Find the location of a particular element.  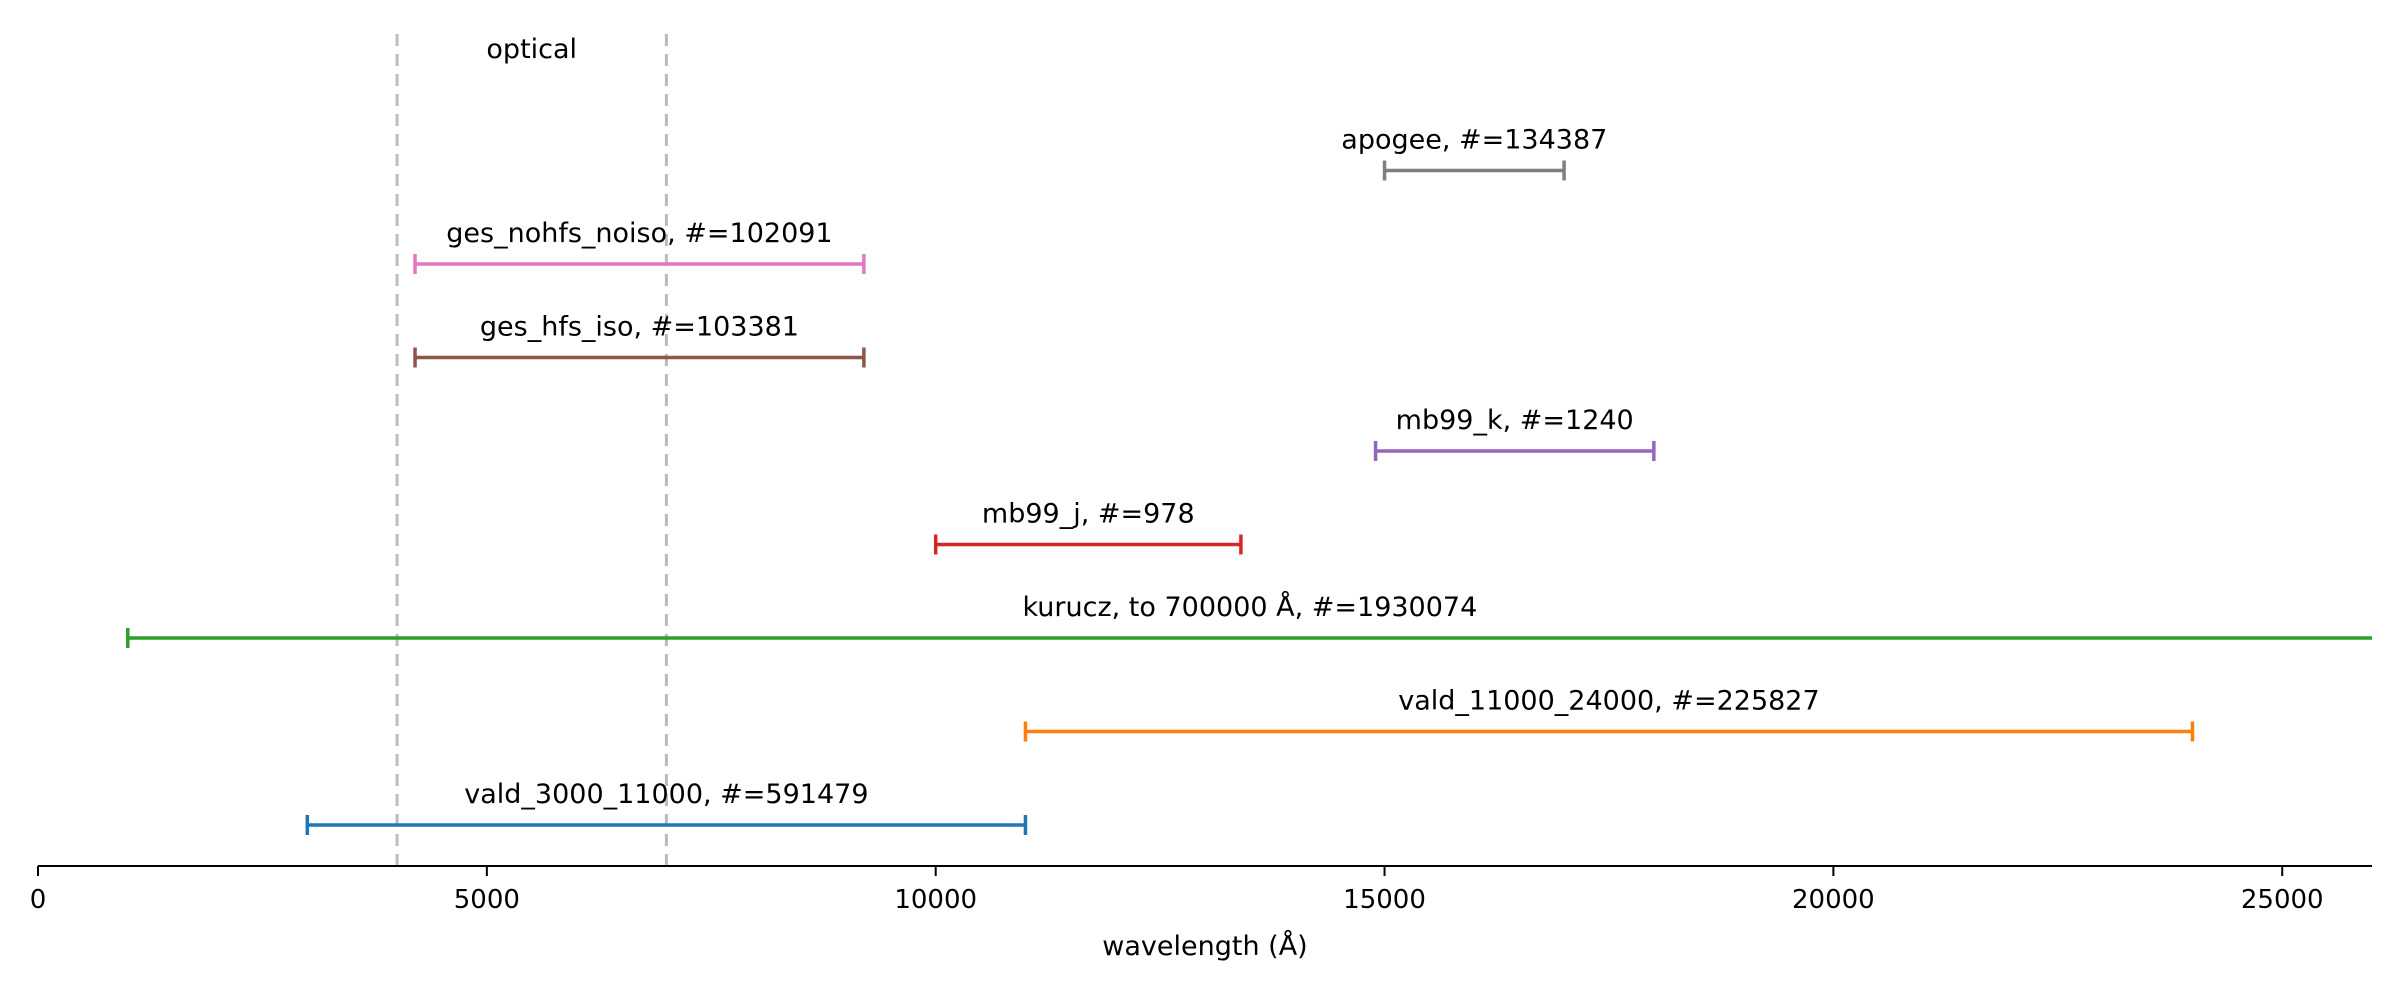

x-tick-label: 5000 is located at coordinates (487, 900).